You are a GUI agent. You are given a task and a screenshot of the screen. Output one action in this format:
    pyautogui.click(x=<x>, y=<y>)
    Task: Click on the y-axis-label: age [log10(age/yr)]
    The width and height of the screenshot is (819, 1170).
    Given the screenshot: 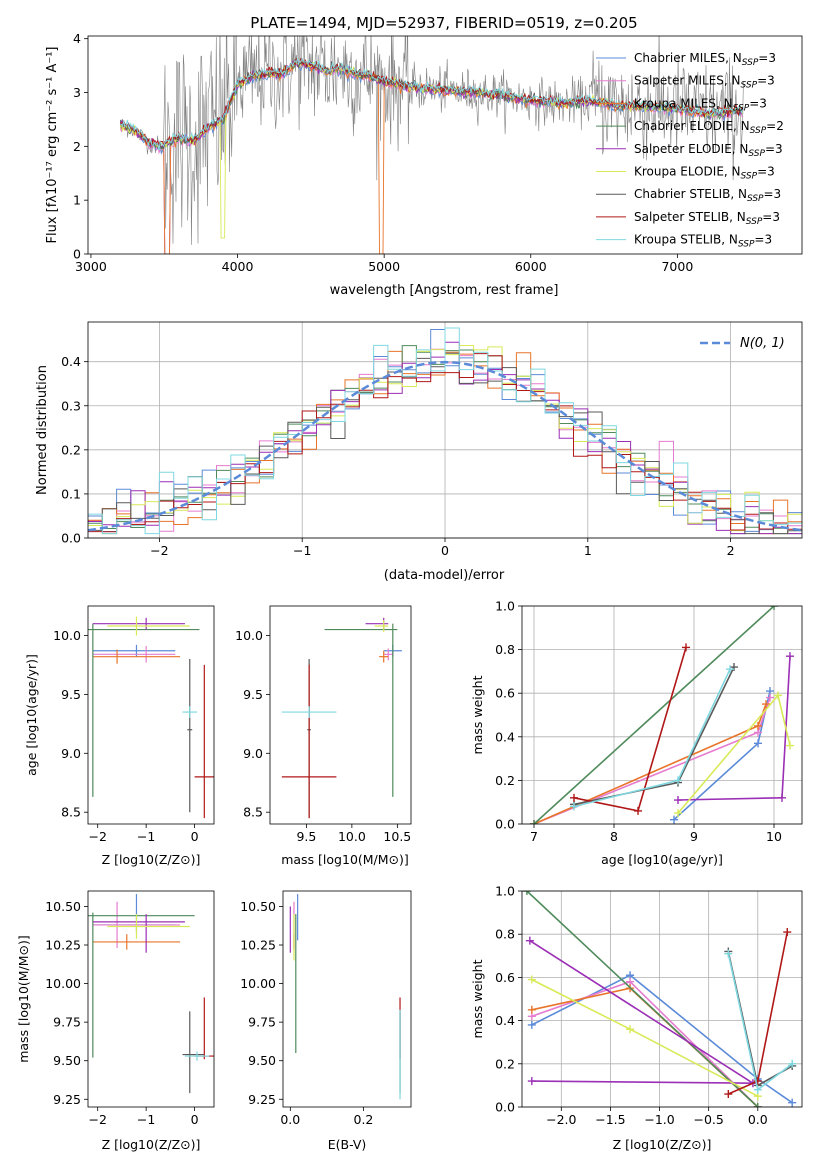 What is the action you would take?
    pyautogui.click(x=31, y=715)
    